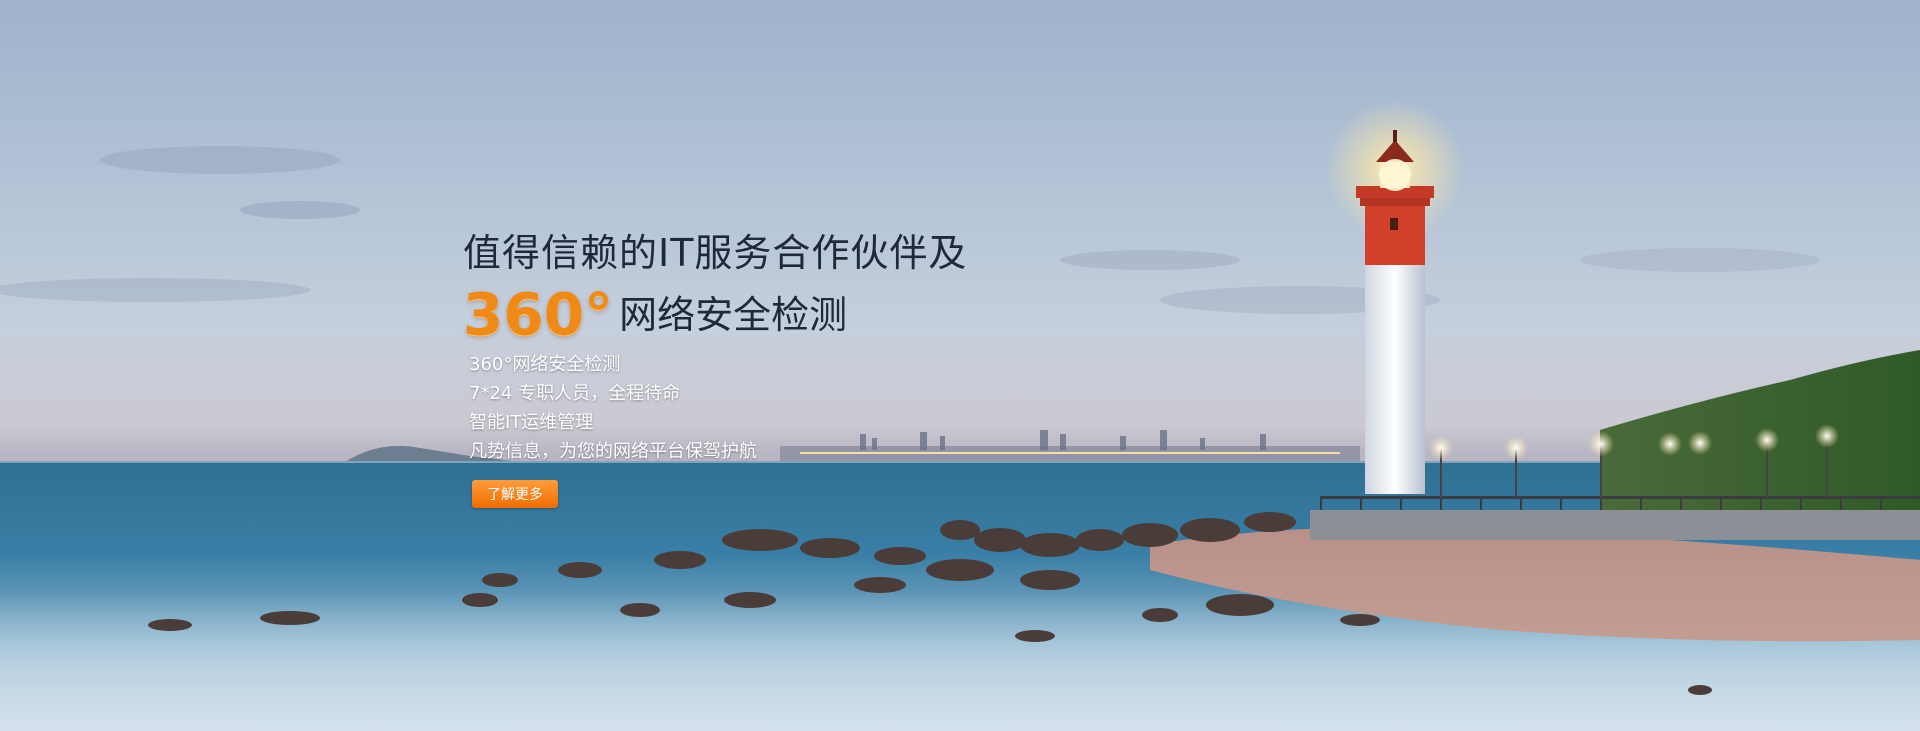 This screenshot has height=731, width=1920. I want to click on hero-title-line1: 值得信赖的IT服务合作伙伴及, so click(715, 253).